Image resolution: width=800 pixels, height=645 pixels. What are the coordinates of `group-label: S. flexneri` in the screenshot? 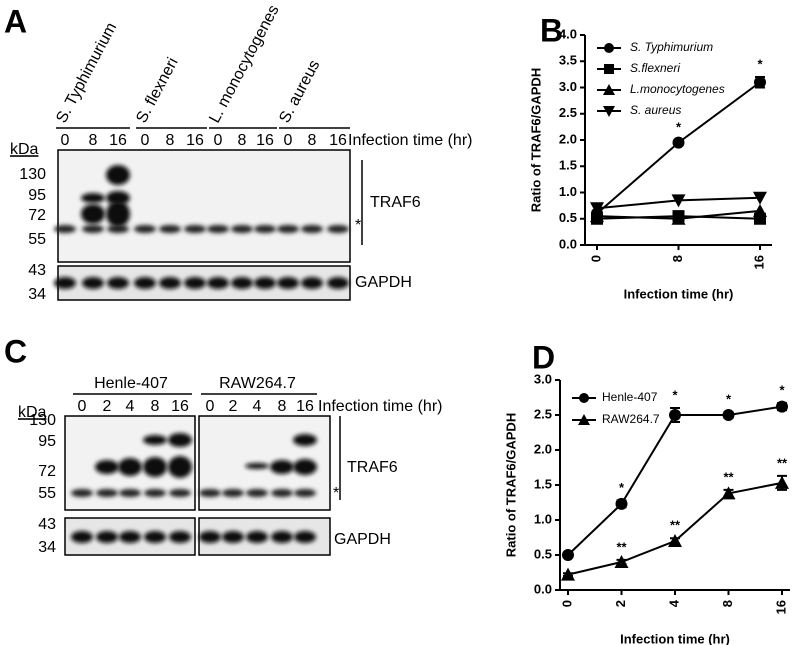 It's located at (157, 90).